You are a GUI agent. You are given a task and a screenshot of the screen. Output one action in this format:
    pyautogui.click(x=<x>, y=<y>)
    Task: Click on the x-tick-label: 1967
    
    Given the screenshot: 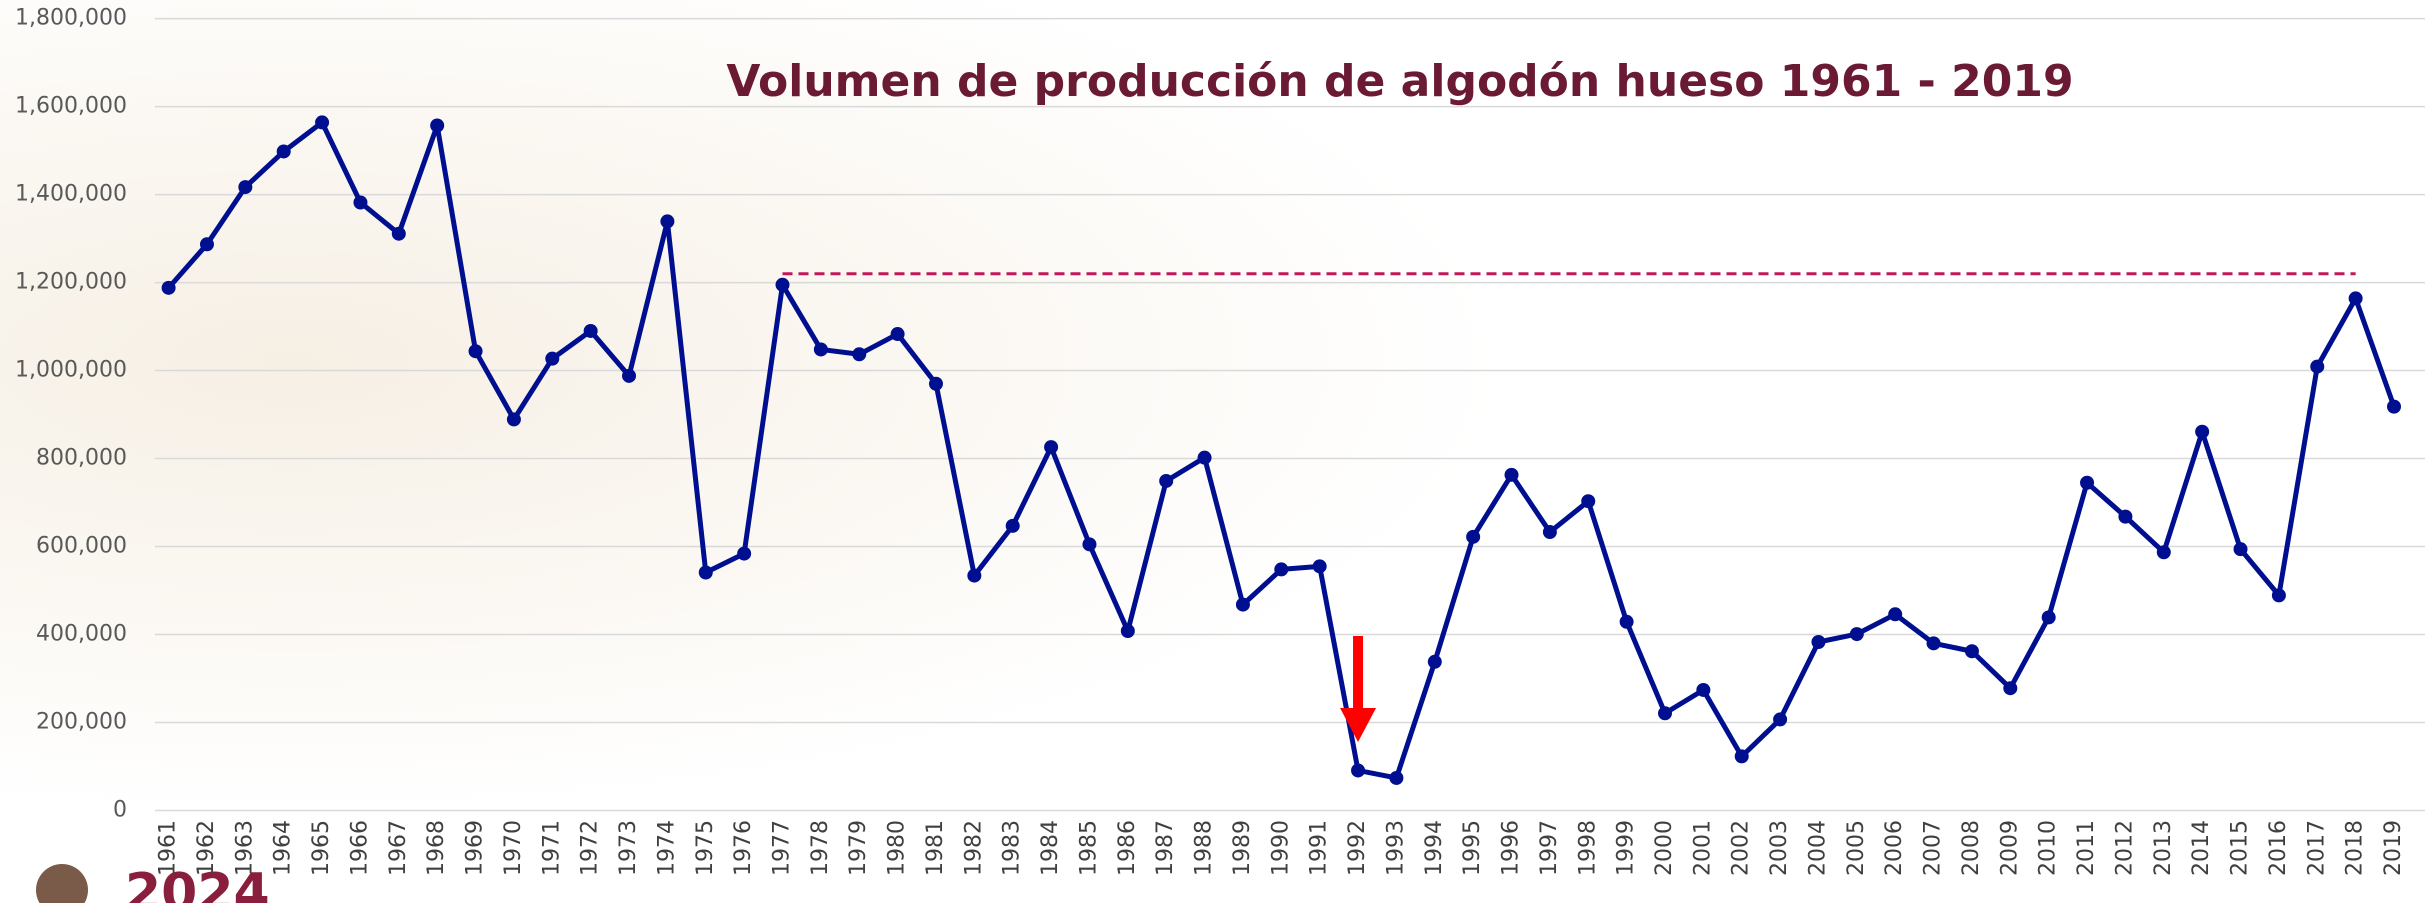 What is the action you would take?
    pyautogui.click(x=398, y=848)
    